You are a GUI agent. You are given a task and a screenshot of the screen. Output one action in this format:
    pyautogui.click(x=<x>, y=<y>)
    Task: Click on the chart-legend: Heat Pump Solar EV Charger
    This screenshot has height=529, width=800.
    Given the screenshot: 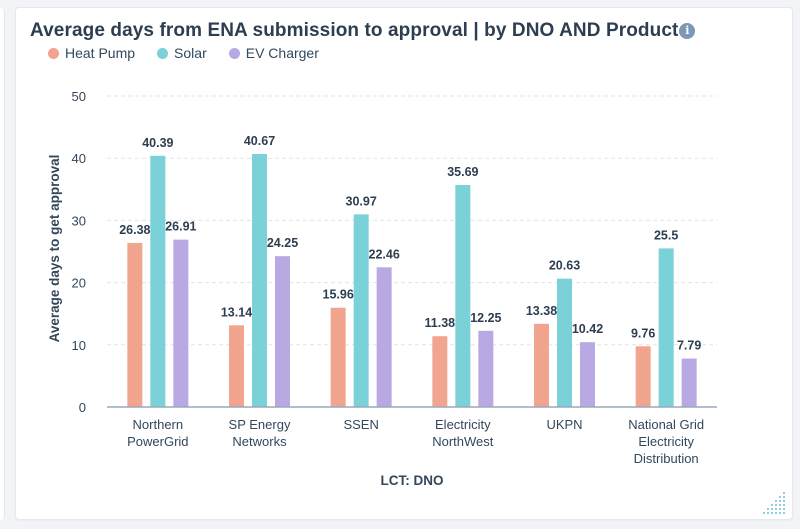 What is the action you would take?
    pyautogui.click(x=183, y=53)
    